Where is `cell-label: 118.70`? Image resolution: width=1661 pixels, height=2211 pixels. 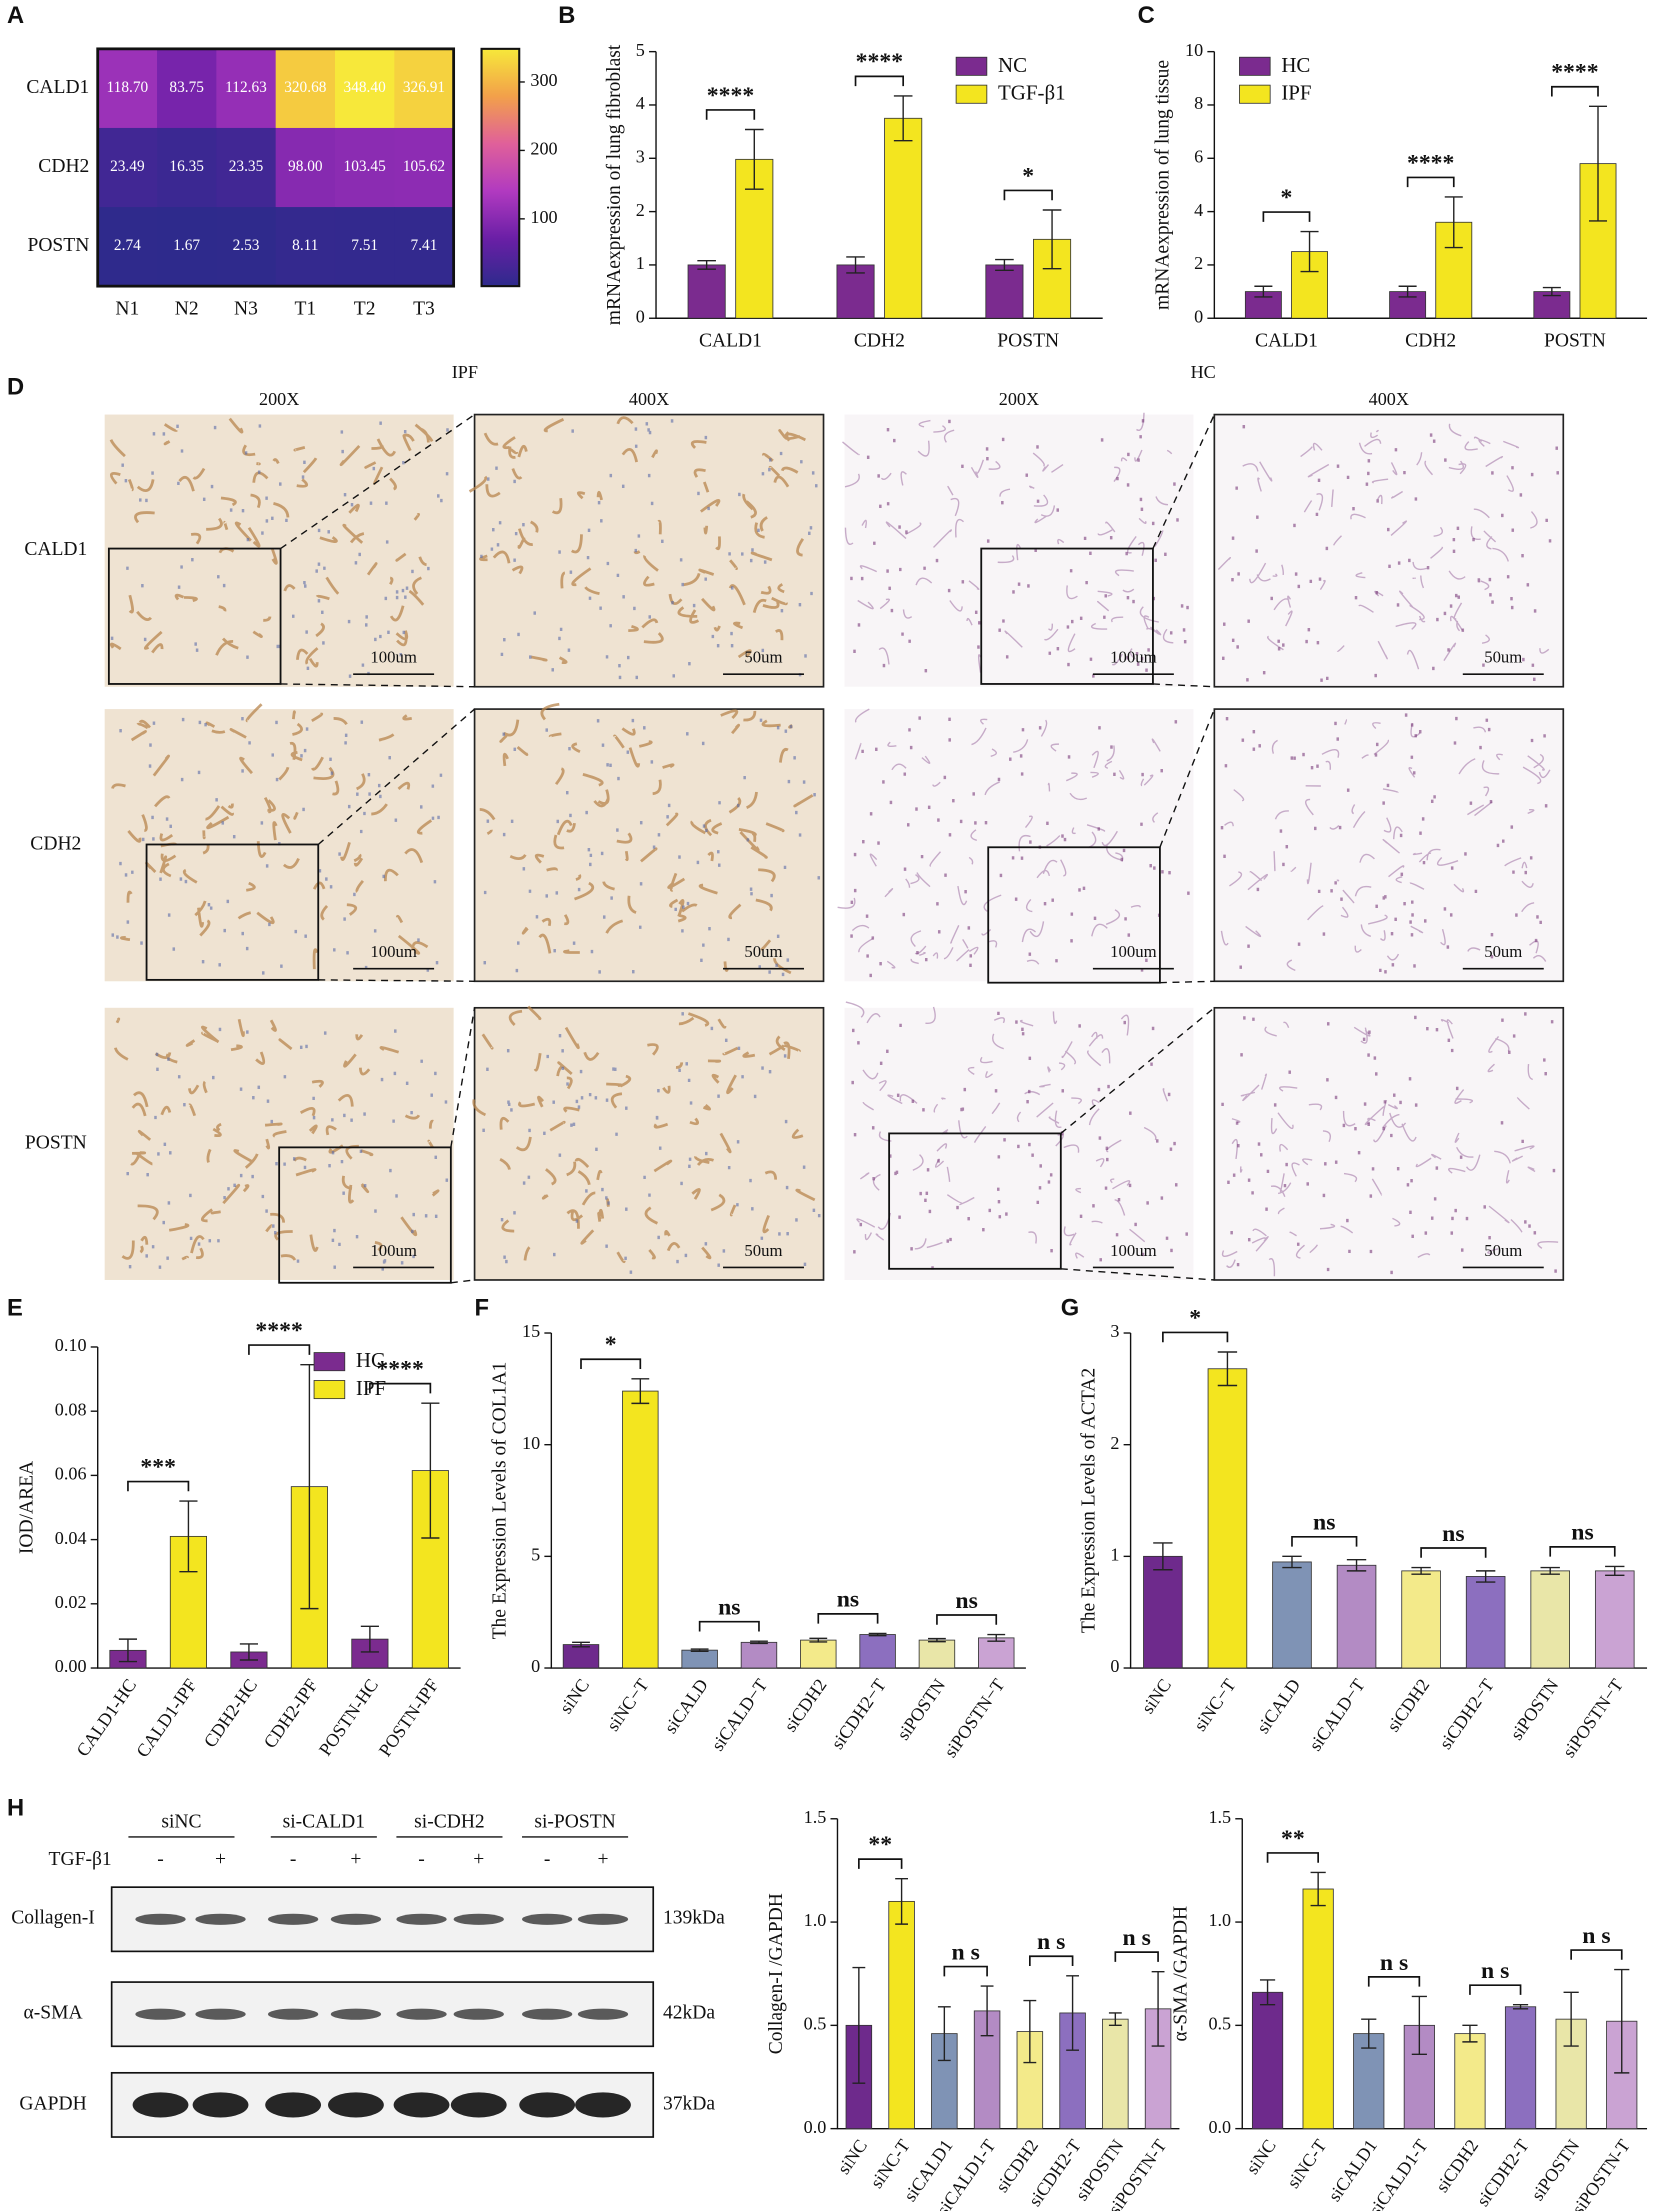
cell-label: 118.70 is located at coordinates (128, 87).